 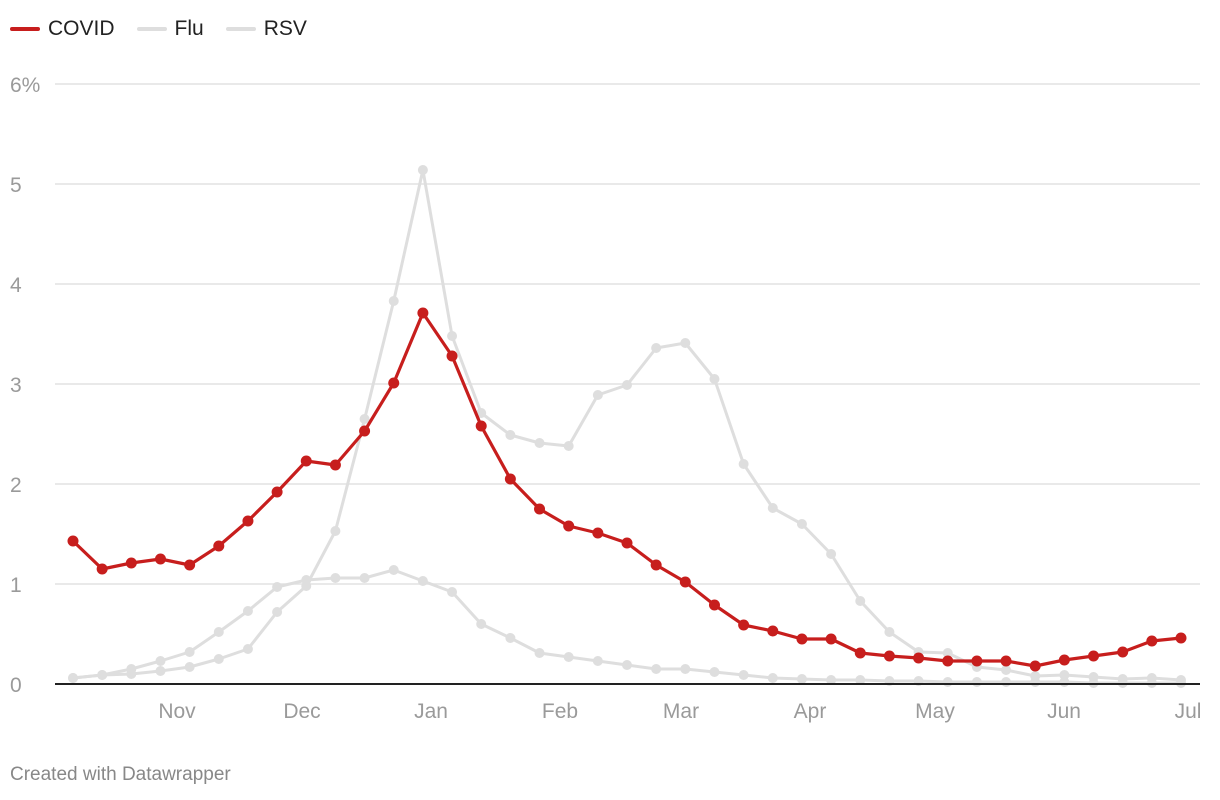 I want to click on legend-item-flu: Flu, so click(x=170, y=29).